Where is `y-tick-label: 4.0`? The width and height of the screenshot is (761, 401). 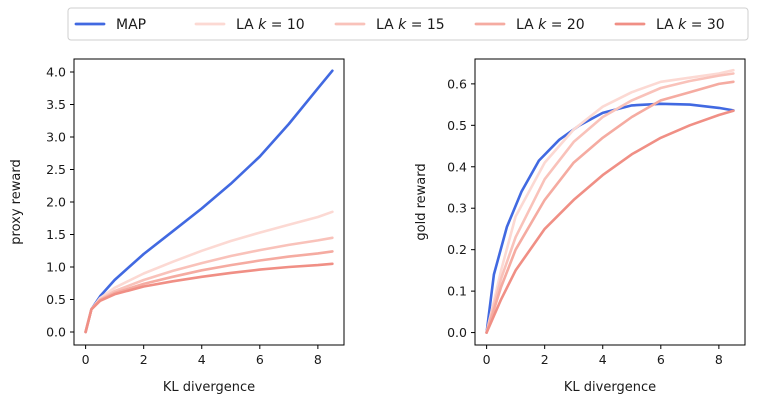
y-tick-label: 4.0 is located at coordinates (56, 72).